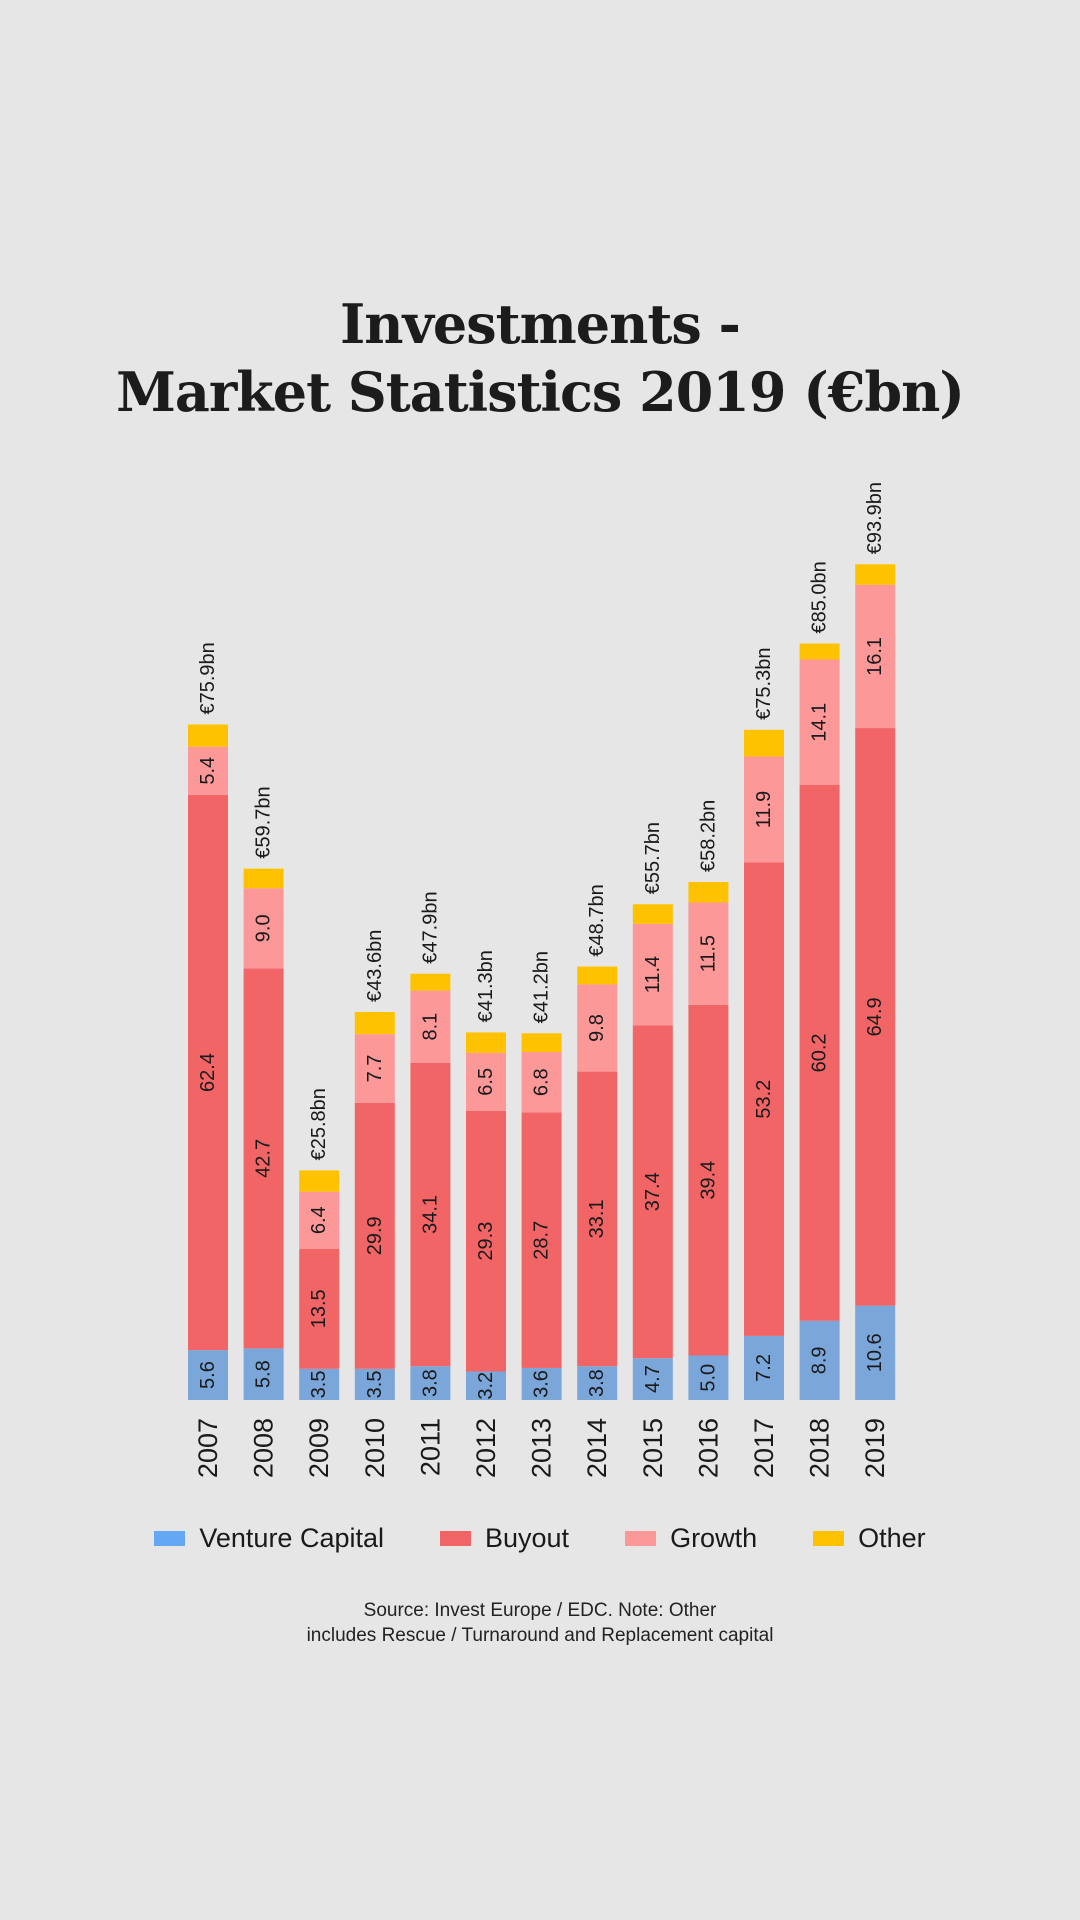 The width and height of the screenshot is (1080, 1920). I want to click on bar-segment-venture-capital-2011, so click(430, 1383).